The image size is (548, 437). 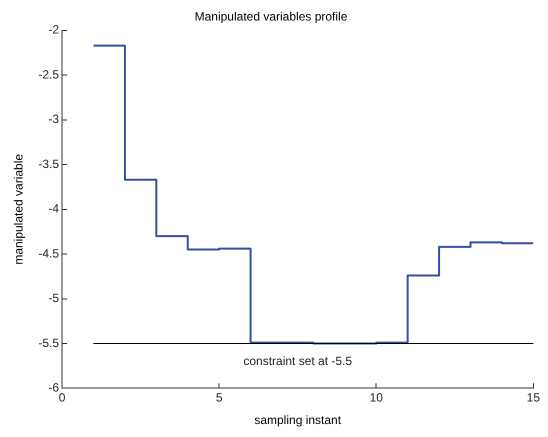 What do you see at coordinates (297, 361) in the screenshot?
I see `ref-line-label: constraint set at -5.5` at bounding box center [297, 361].